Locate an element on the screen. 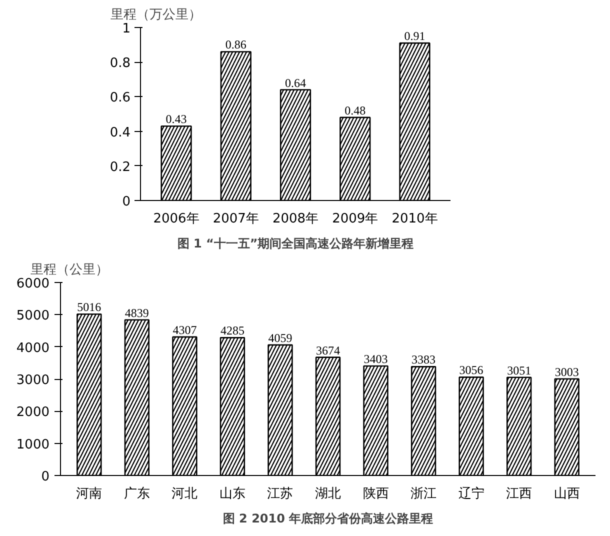 The width and height of the screenshot is (610, 536). x-tick-label: 湖北 is located at coordinates (328, 494).